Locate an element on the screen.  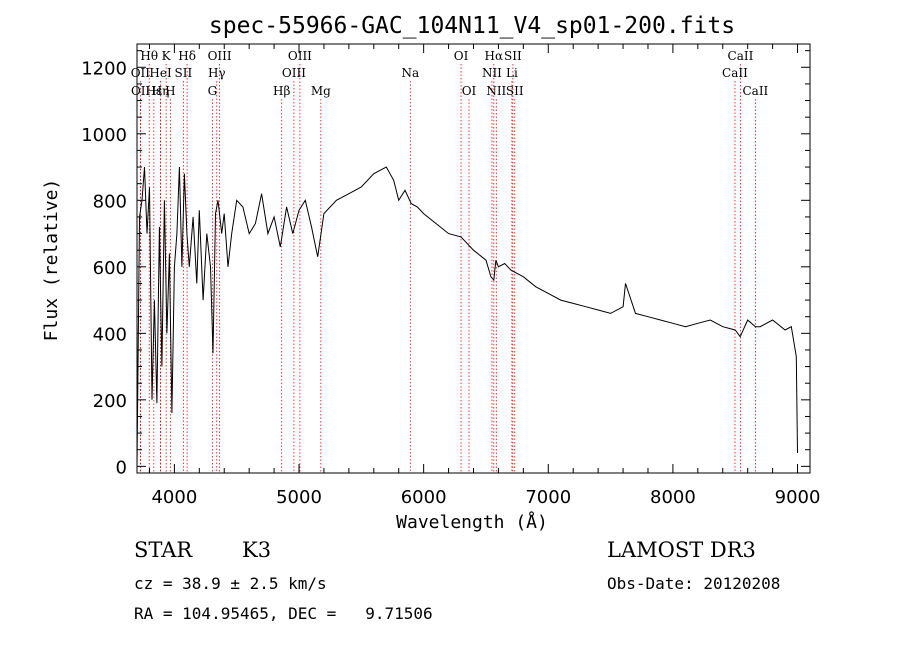
y-tick-label: 1200 is located at coordinates (104, 68).